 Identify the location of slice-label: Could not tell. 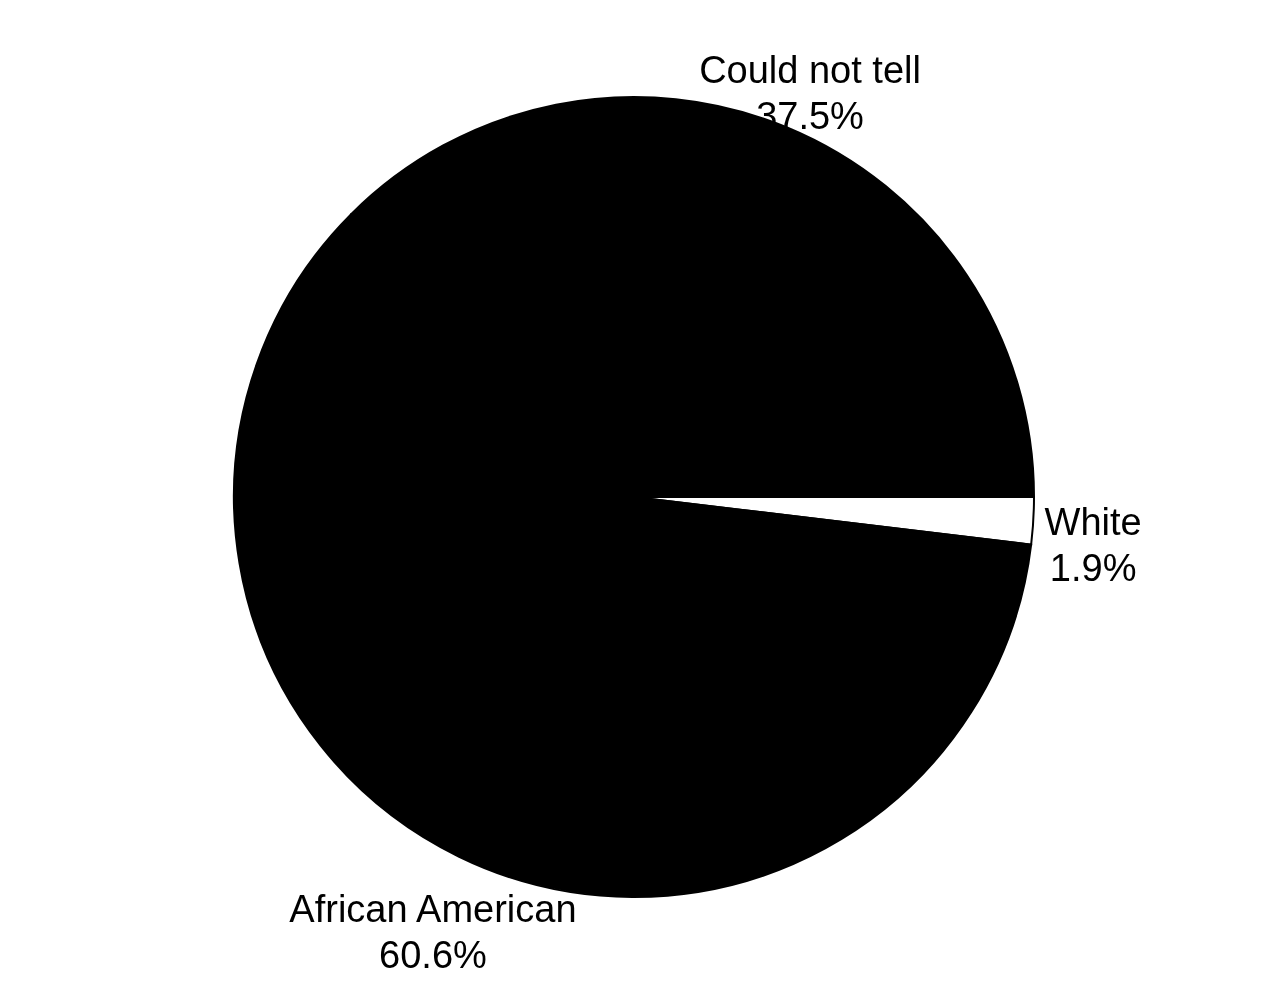
(810, 70).